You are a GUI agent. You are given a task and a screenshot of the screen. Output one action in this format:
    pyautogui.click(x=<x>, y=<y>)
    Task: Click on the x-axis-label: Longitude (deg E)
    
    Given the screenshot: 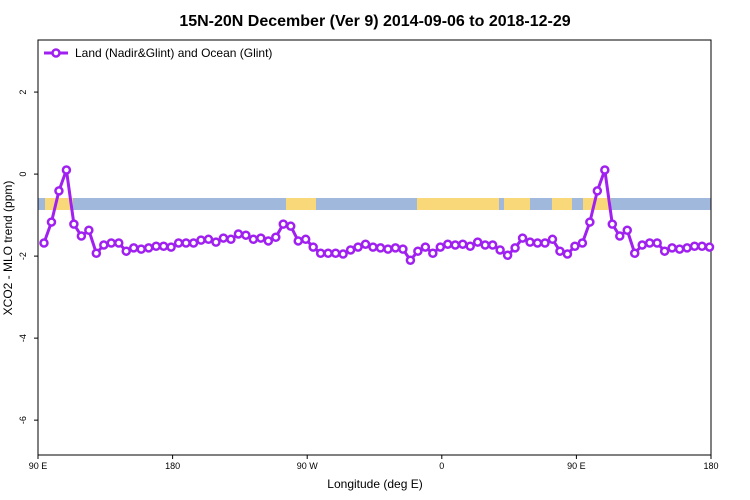 What is the action you would take?
    pyautogui.click(x=374, y=484)
    